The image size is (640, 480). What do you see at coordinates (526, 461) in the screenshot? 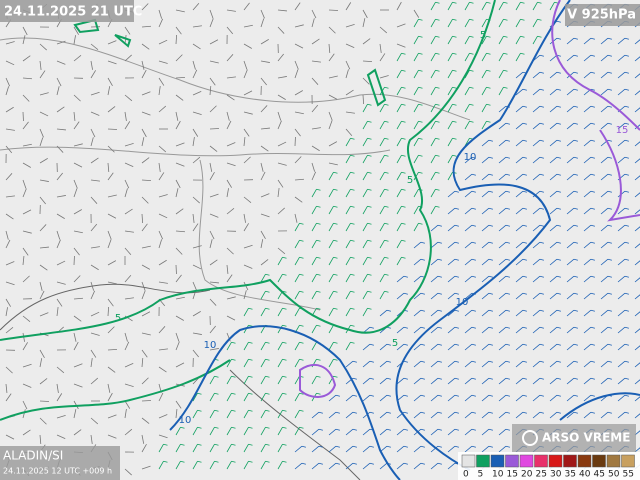
I see `legend-swatch` at bounding box center [526, 461].